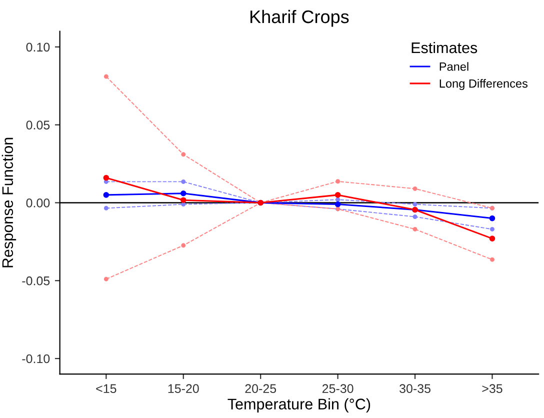 The height and width of the screenshot is (418, 544). Describe the element at coordinates (454, 66) in the screenshot. I see `legend-label: Panel` at that location.